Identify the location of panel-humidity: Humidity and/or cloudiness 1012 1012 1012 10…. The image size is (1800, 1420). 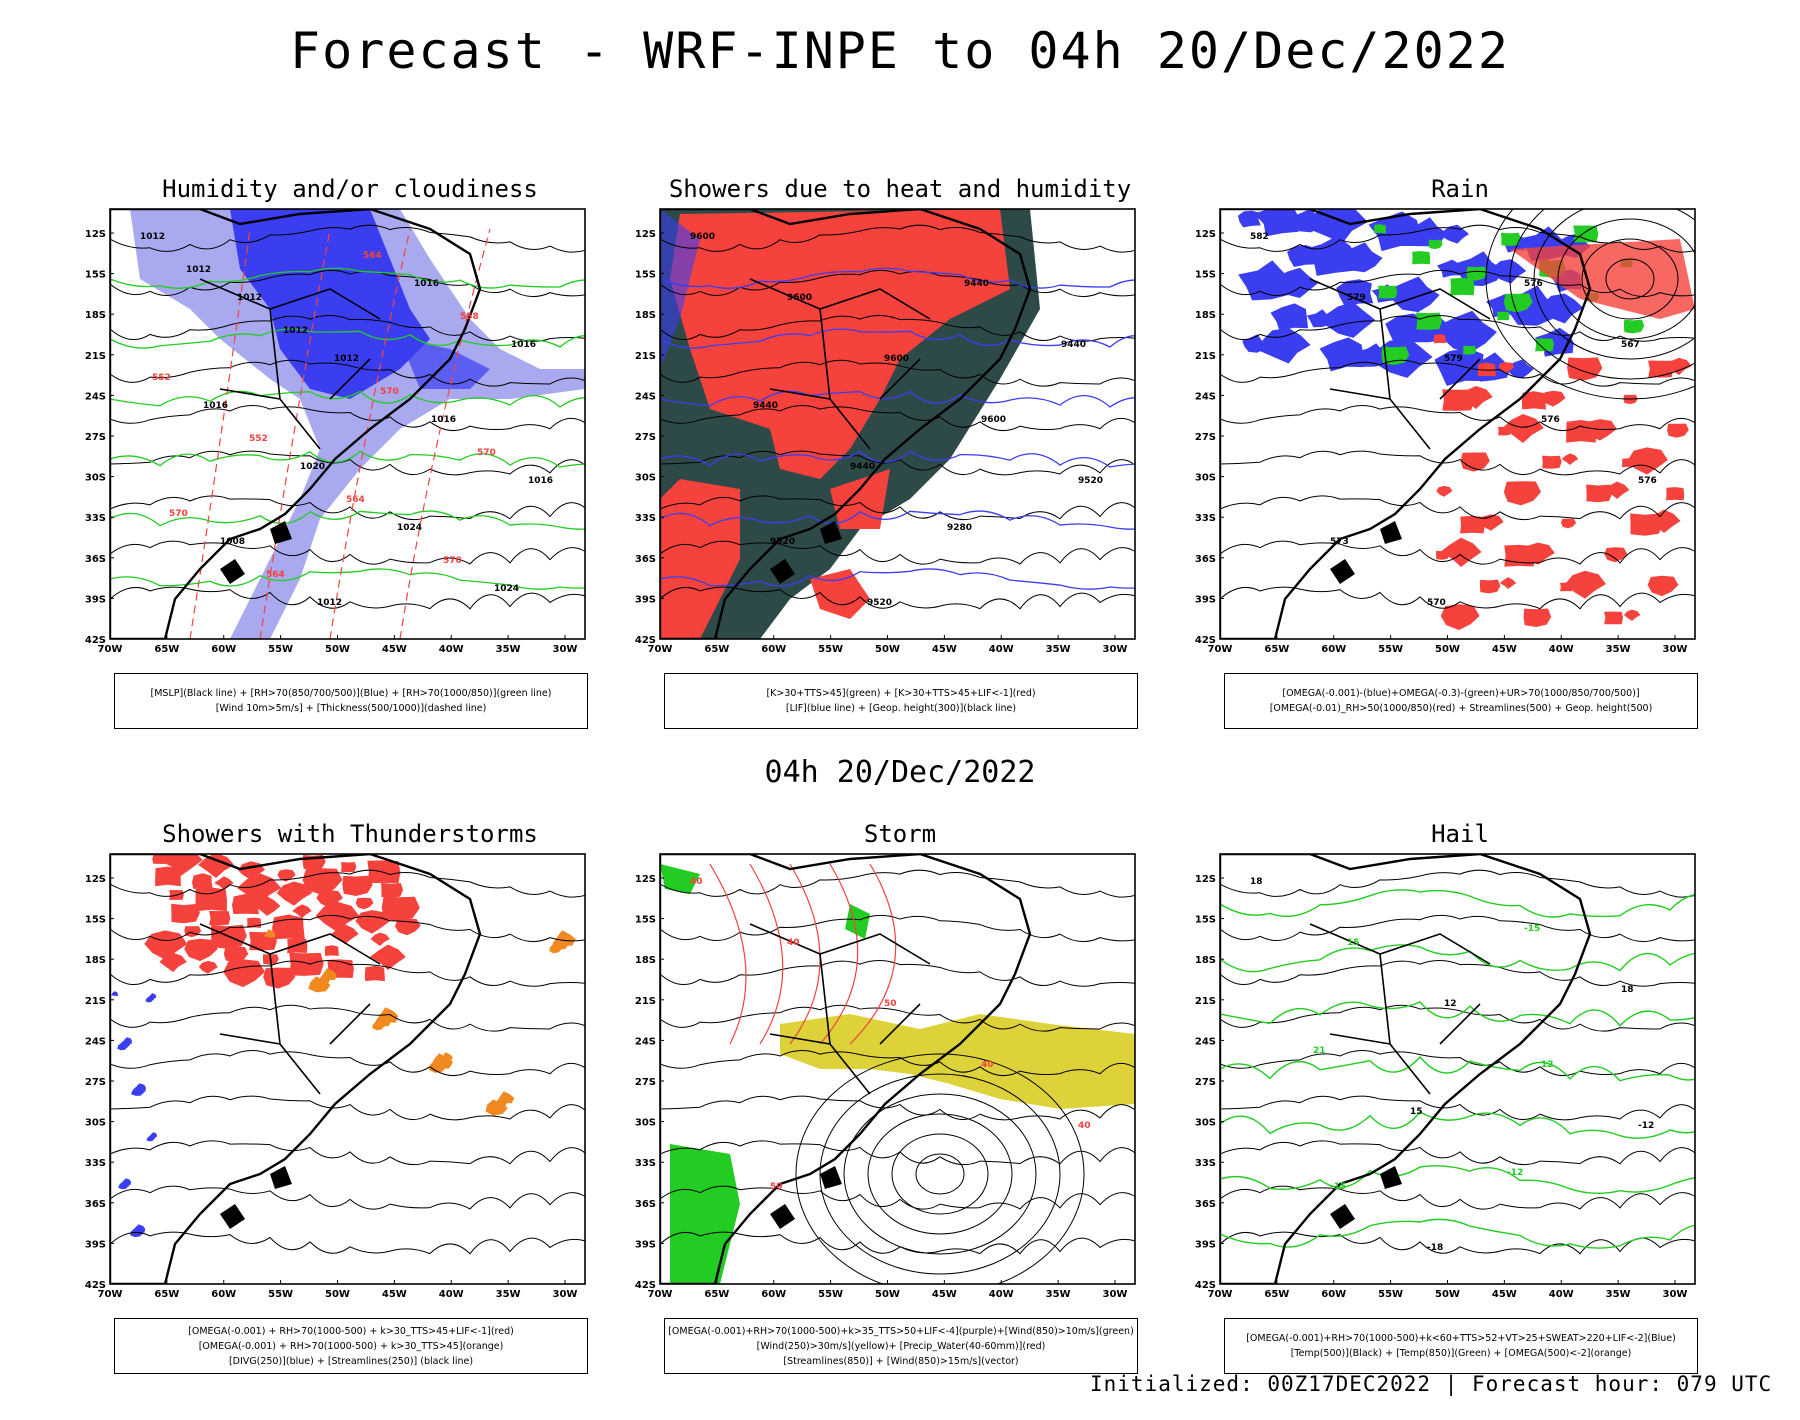
(350, 475).